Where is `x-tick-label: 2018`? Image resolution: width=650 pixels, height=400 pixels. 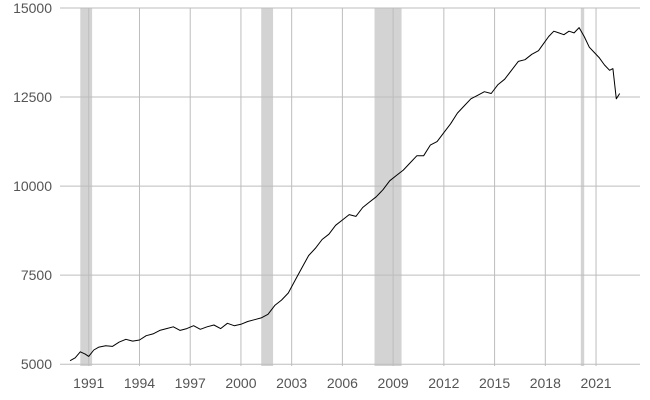 x-tick-label: 2018 is located at coordinates (545, 383).